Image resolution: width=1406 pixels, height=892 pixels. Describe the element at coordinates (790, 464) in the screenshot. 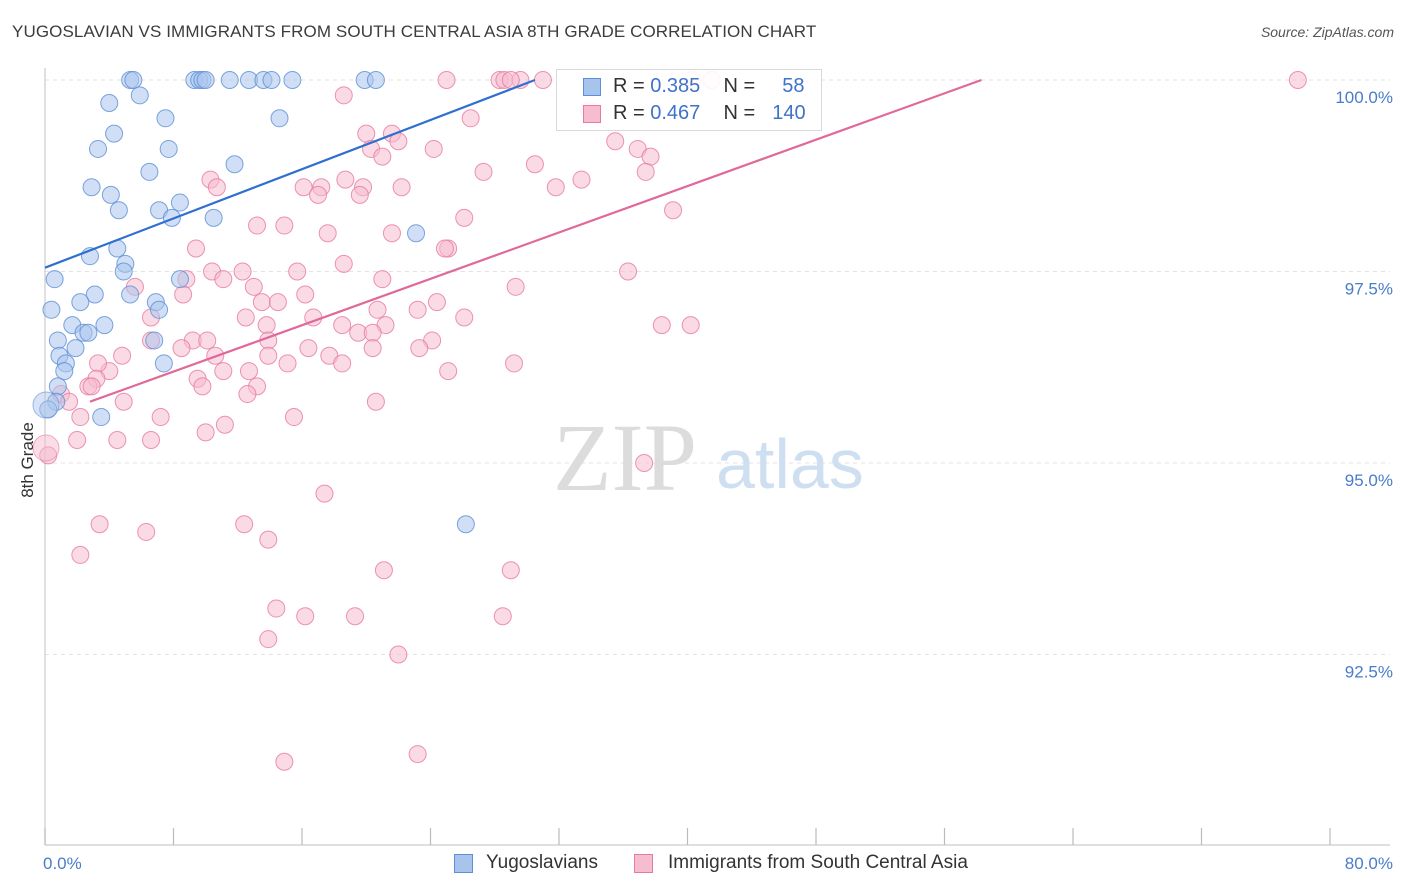

I see `watermark-atlas: atlas` at that location.